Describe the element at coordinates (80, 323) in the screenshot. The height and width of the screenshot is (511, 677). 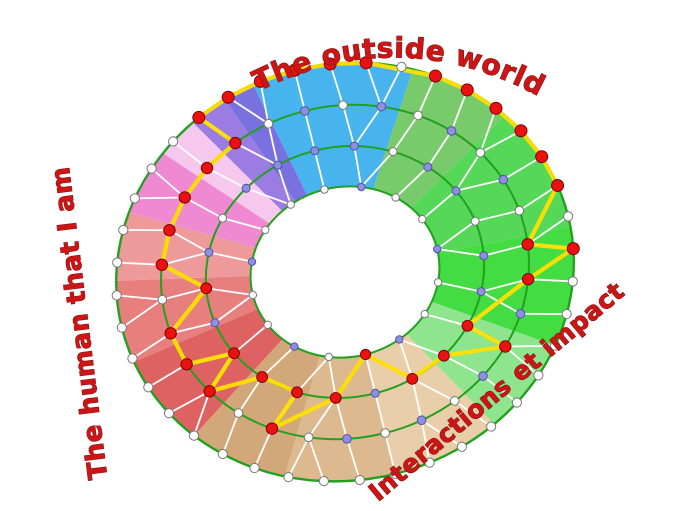
I see `label-human-that-i-am: The human that I am` at that location.